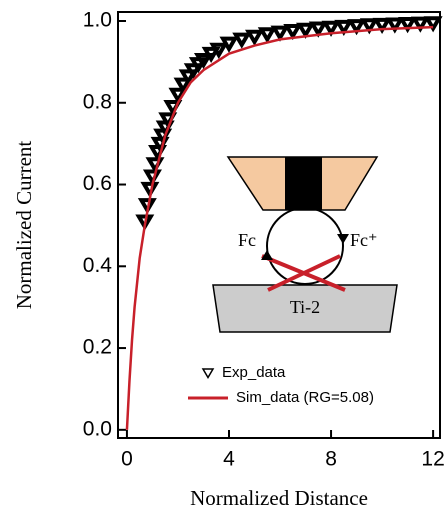 The height and width of the screenshot is (519, 447). I want to click on x-tick-label: 0, so click(127, 459).